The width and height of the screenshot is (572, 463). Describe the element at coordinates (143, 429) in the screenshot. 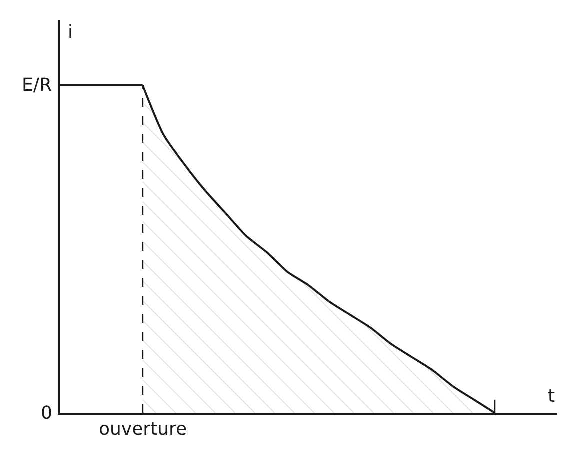

I see `text: ouverture` at that location.